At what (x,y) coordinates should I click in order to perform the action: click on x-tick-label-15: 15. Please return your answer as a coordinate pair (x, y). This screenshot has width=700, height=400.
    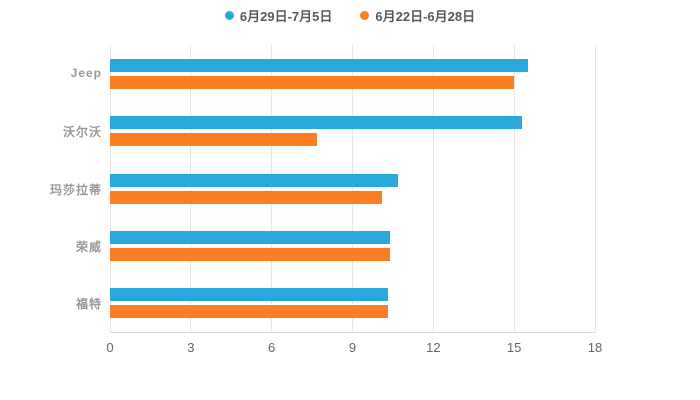
    Looking at the image, I should click on (514, 347).